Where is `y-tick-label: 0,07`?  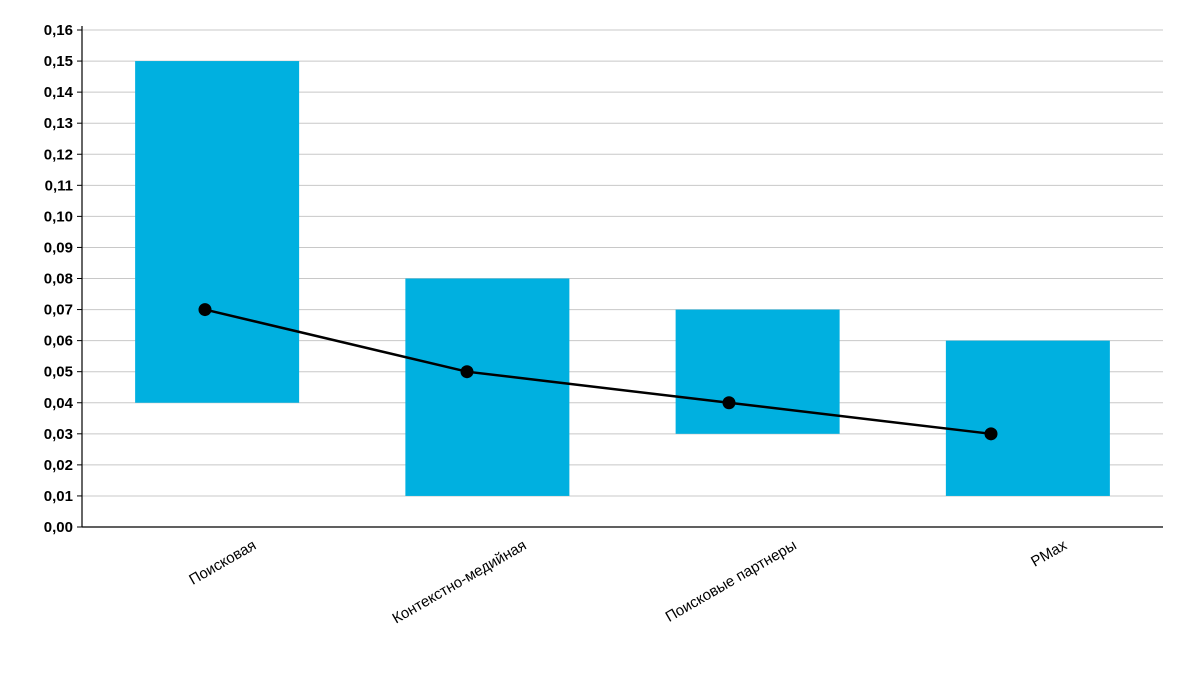 y-tick-label: 0,07 is located at coordinates (58, 310).